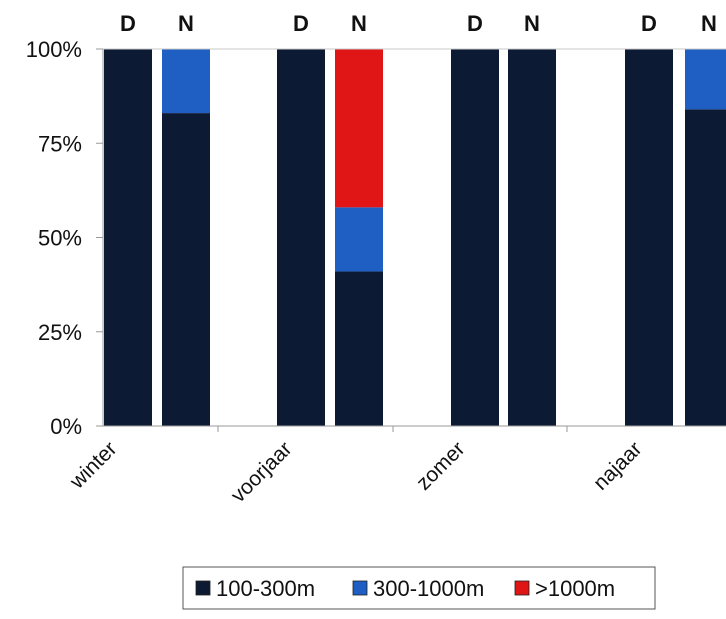  Describe the element at coordinates (705, 267) in the screenshot. I see `bar-segment-najaar-N-100-300m` at that location.